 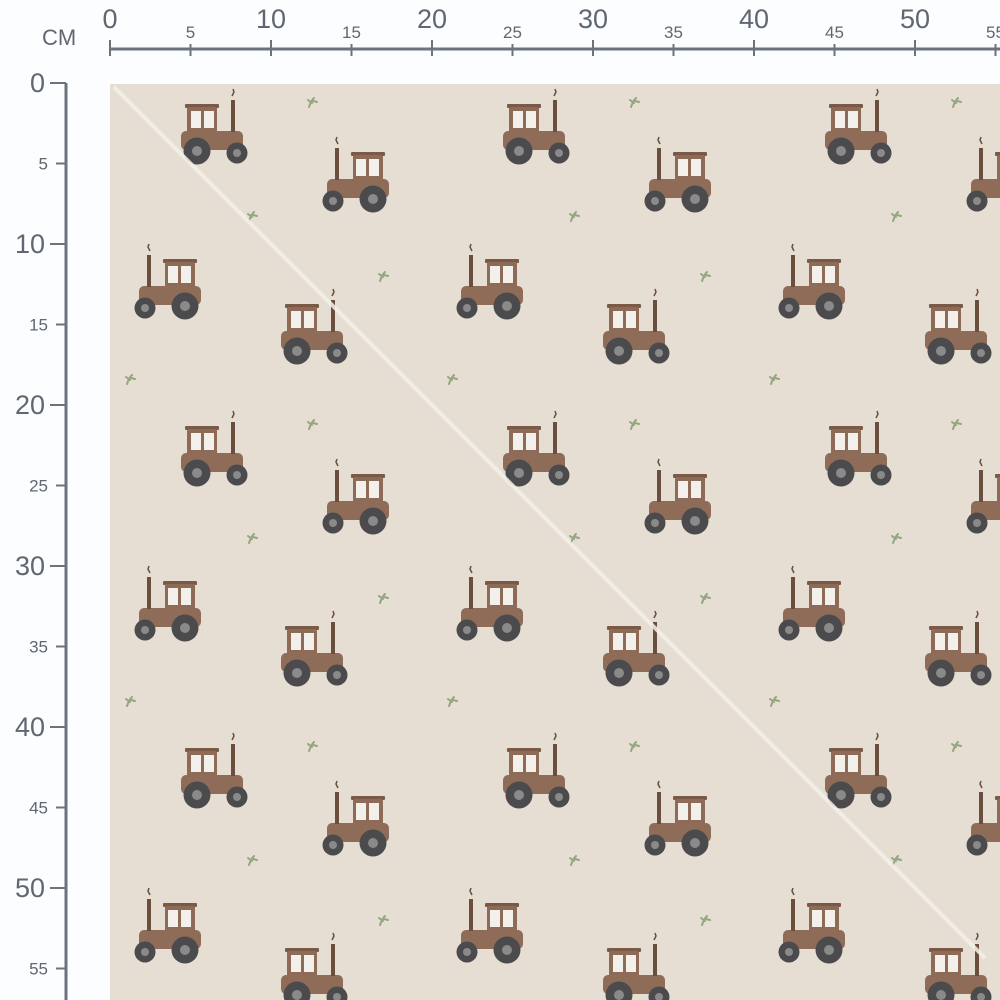 What do you see at coordinates (30, 244) in the screenshot?
I see `left-tick-label: 10` at bounding box center [30, 244].